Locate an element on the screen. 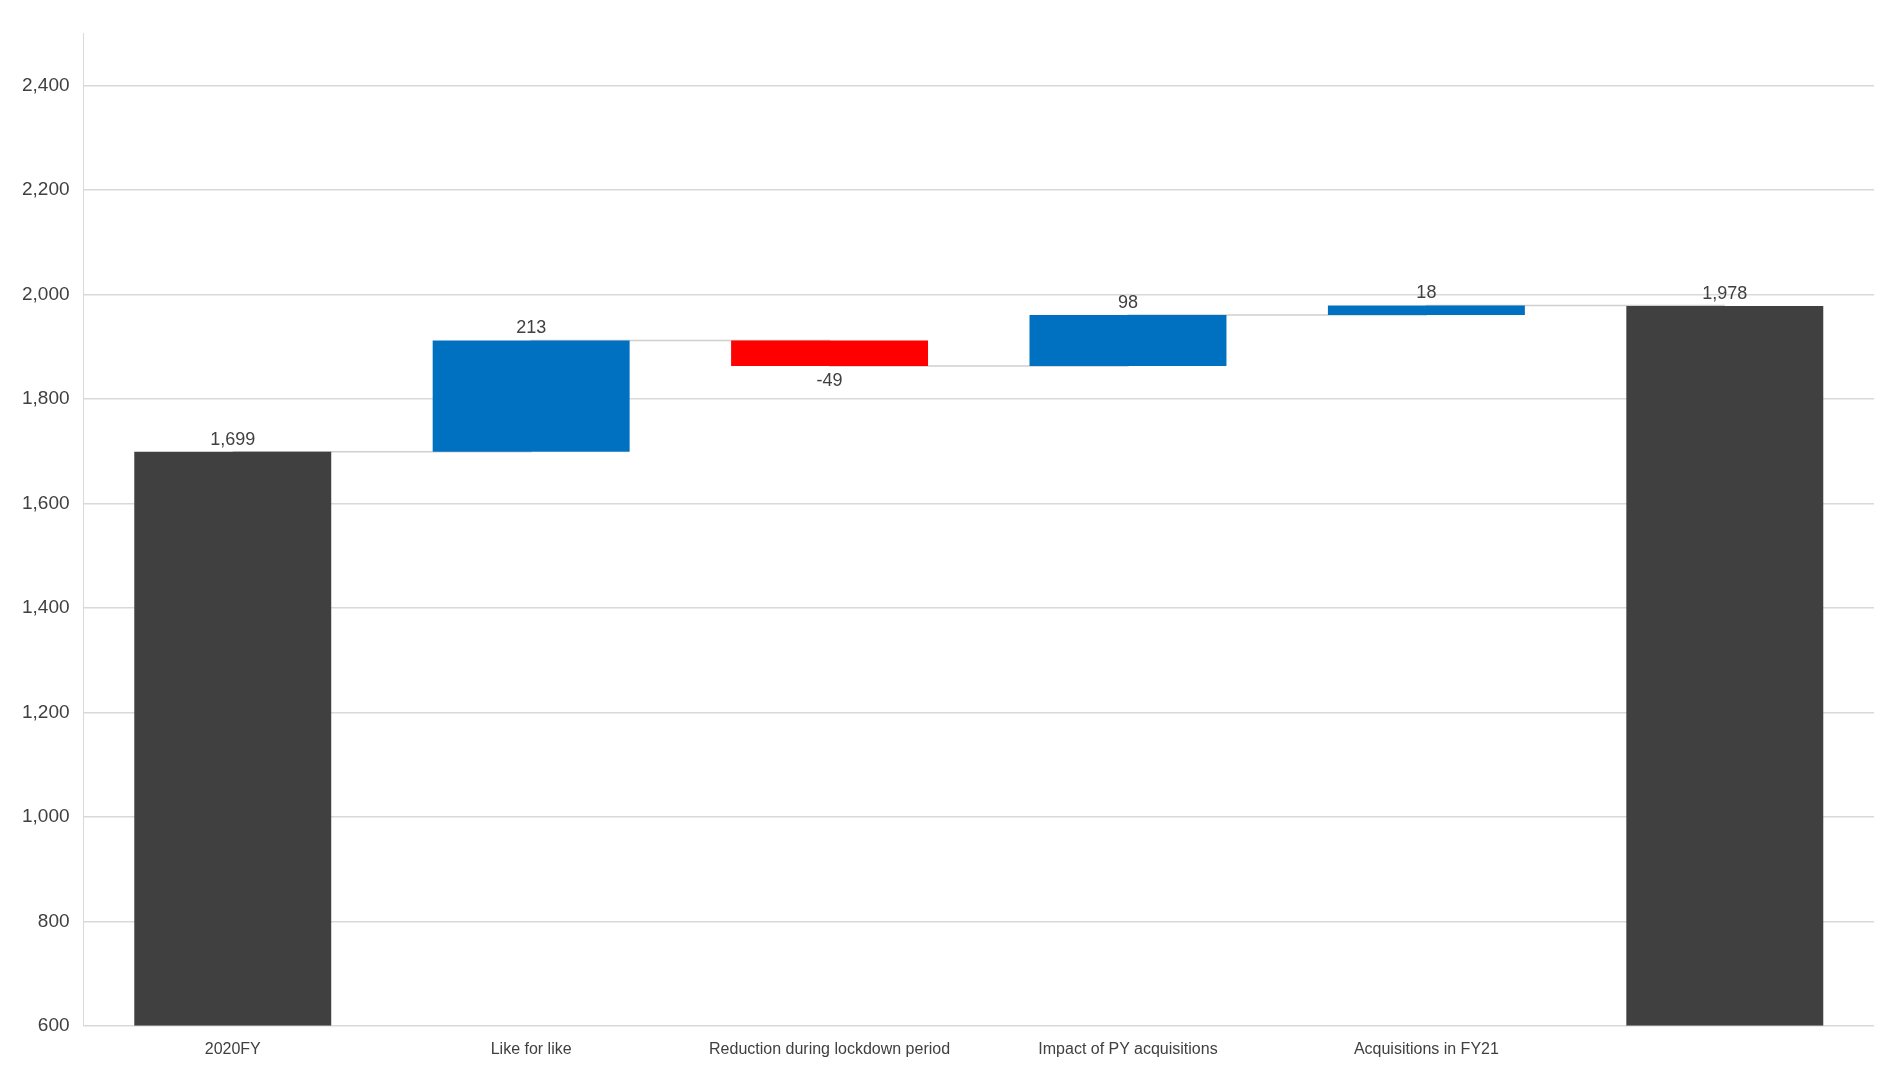 The height and width of the screenshot is (1085, 1896). x-tick-label: 2020FY is located at coordinates (233, 1048).